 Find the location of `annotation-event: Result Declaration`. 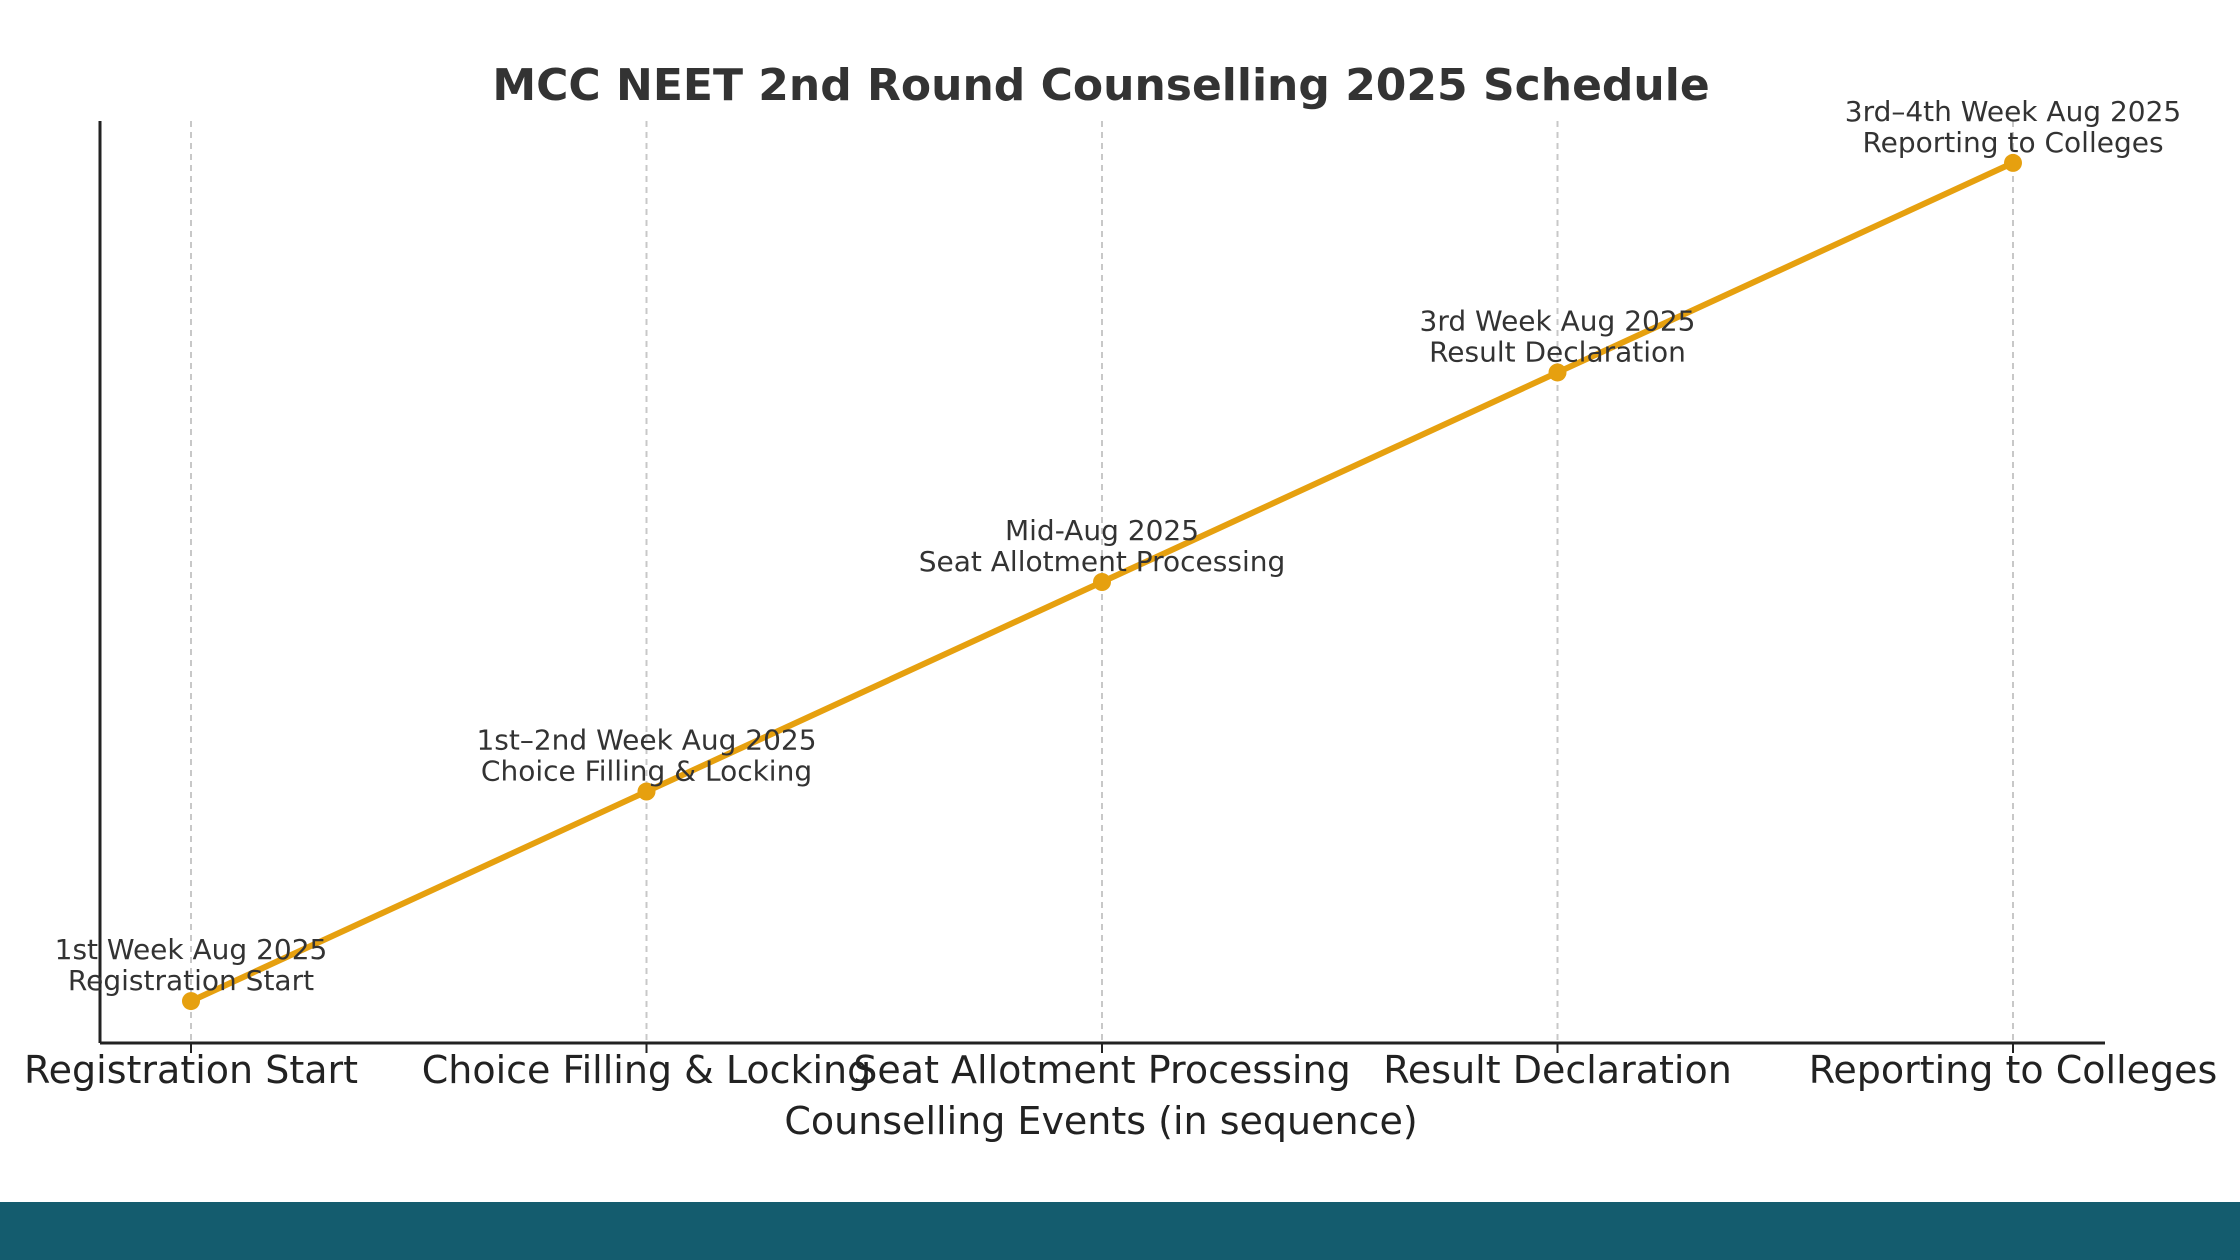

annotation-event: Result Declaration is located at coordinates (1557, 351).